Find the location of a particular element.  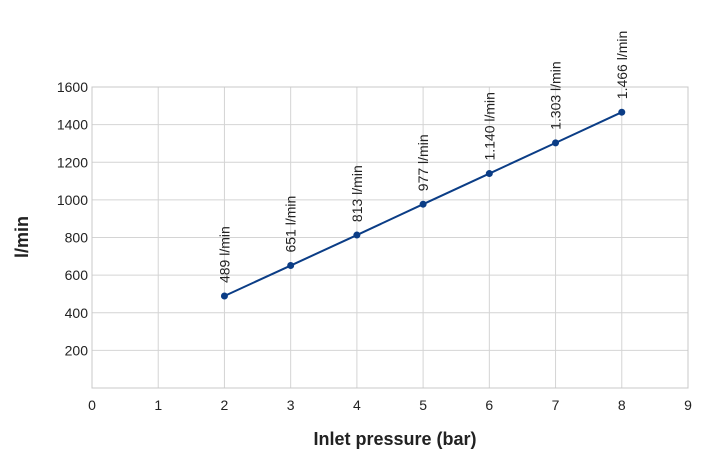

x-tick-label: 3 is located at coordinates (291, 405).